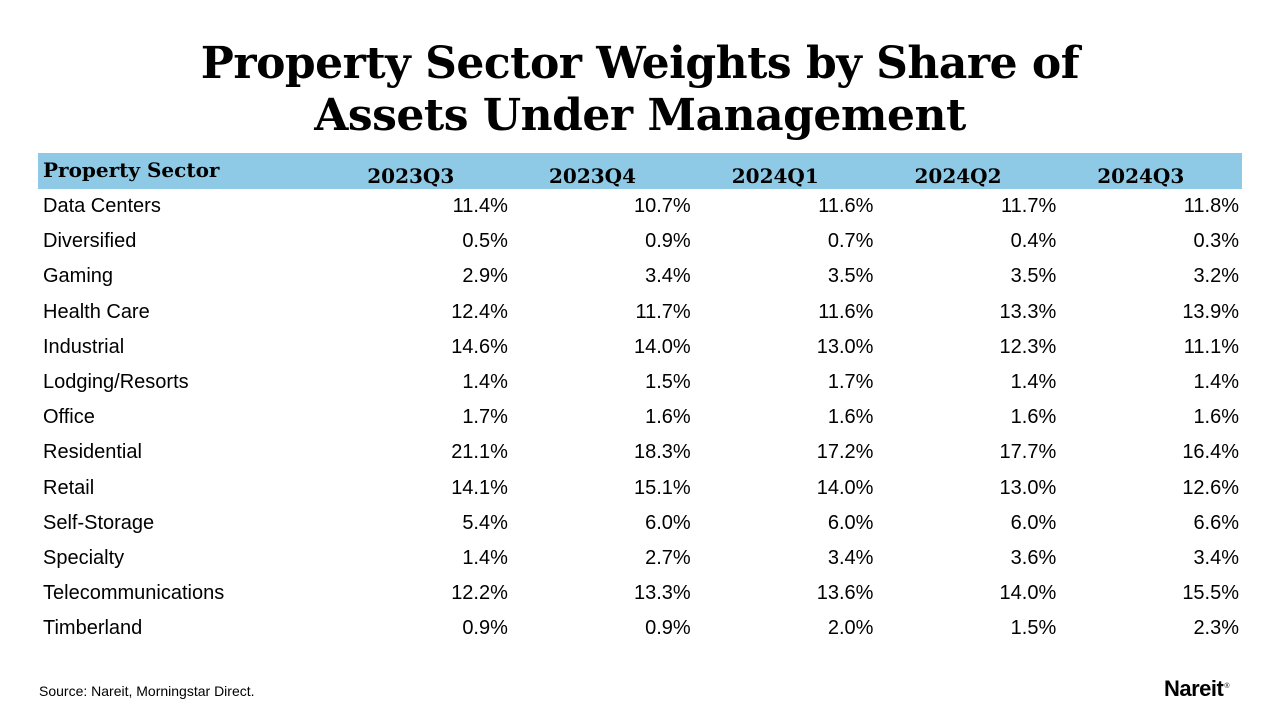 The width and height of the screenshot is (1280, 720). What do you see at coordinates (479, 452) in the screenshot?
I see `value-cell: 21.1%` at bounding box center [479, 452].